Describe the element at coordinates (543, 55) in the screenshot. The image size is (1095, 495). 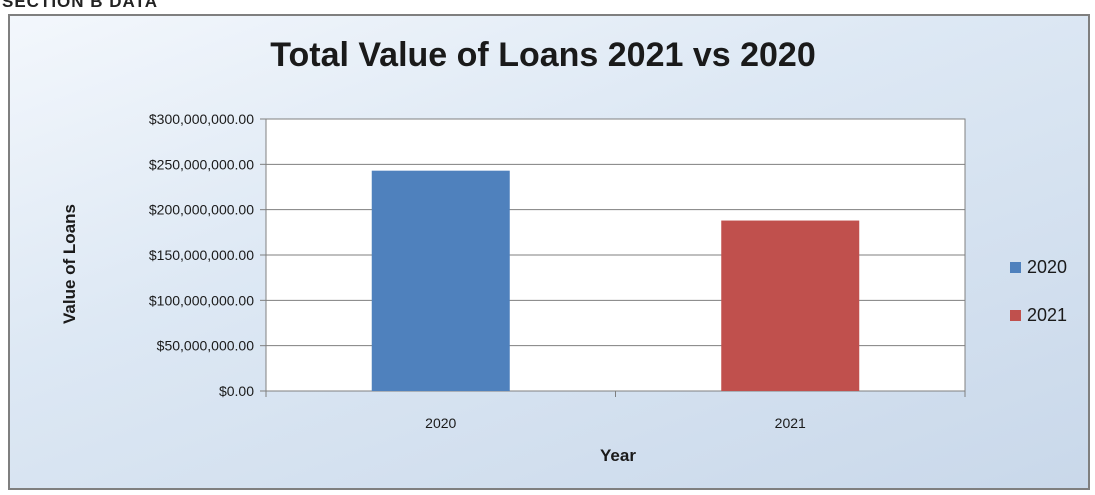
I see `chart-title: Total Value of Loans 2021 vs 2020` at that location.